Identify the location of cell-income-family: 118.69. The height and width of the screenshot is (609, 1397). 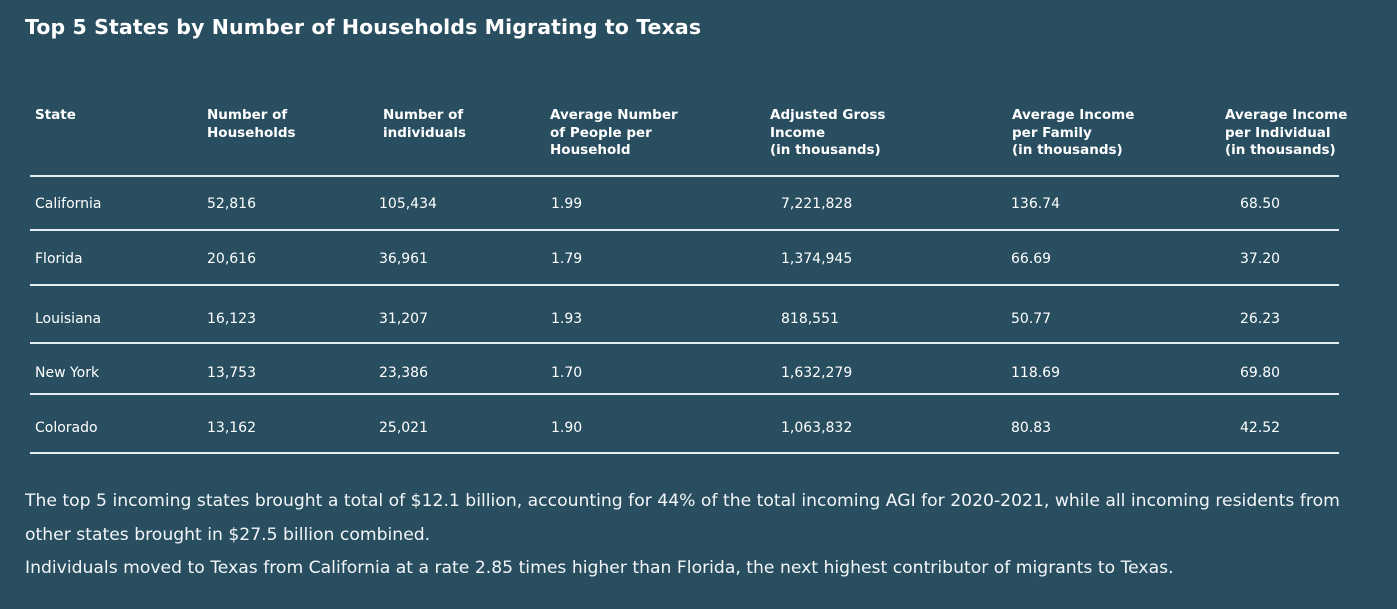
(1035, 373).